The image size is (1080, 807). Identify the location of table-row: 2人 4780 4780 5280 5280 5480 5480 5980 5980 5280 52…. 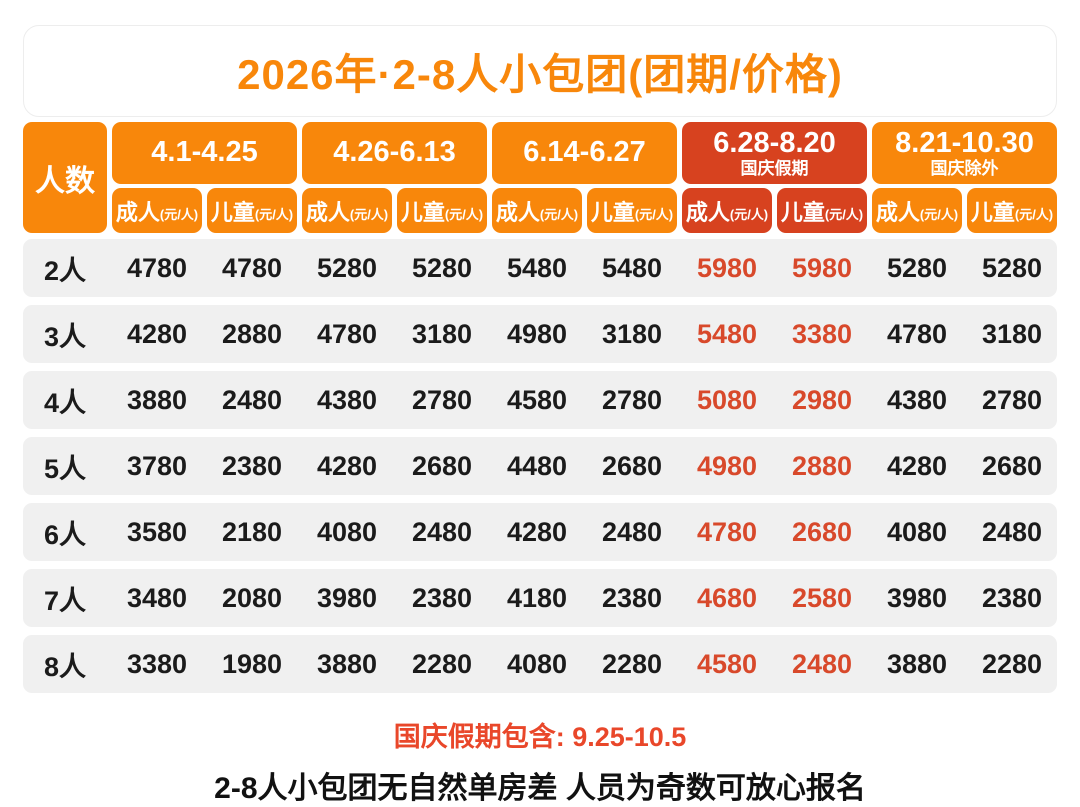
(540, 268).